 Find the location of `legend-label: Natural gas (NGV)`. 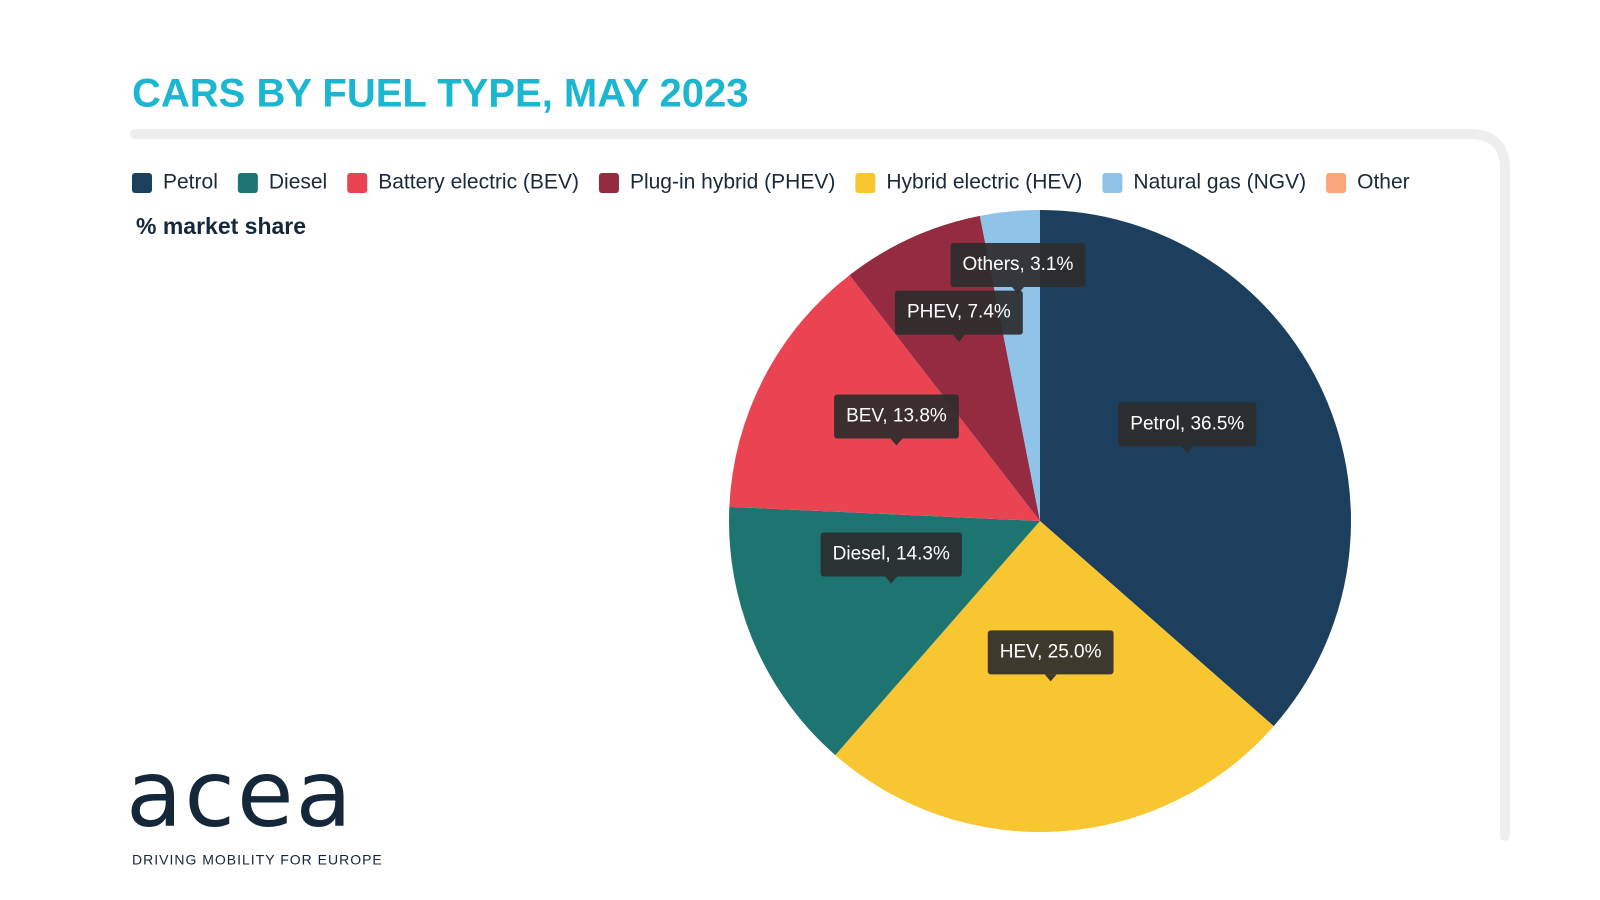

legend-label: Natural gas (NGV) is located at coordinates (1219, 182).